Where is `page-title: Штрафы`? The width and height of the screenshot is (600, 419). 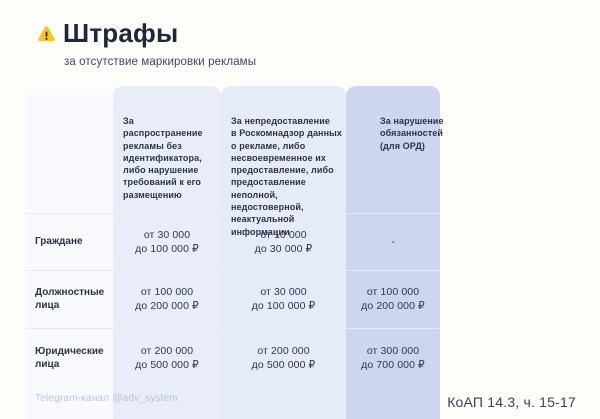 page-title: Штрафы is located at coordinates (121, 33).